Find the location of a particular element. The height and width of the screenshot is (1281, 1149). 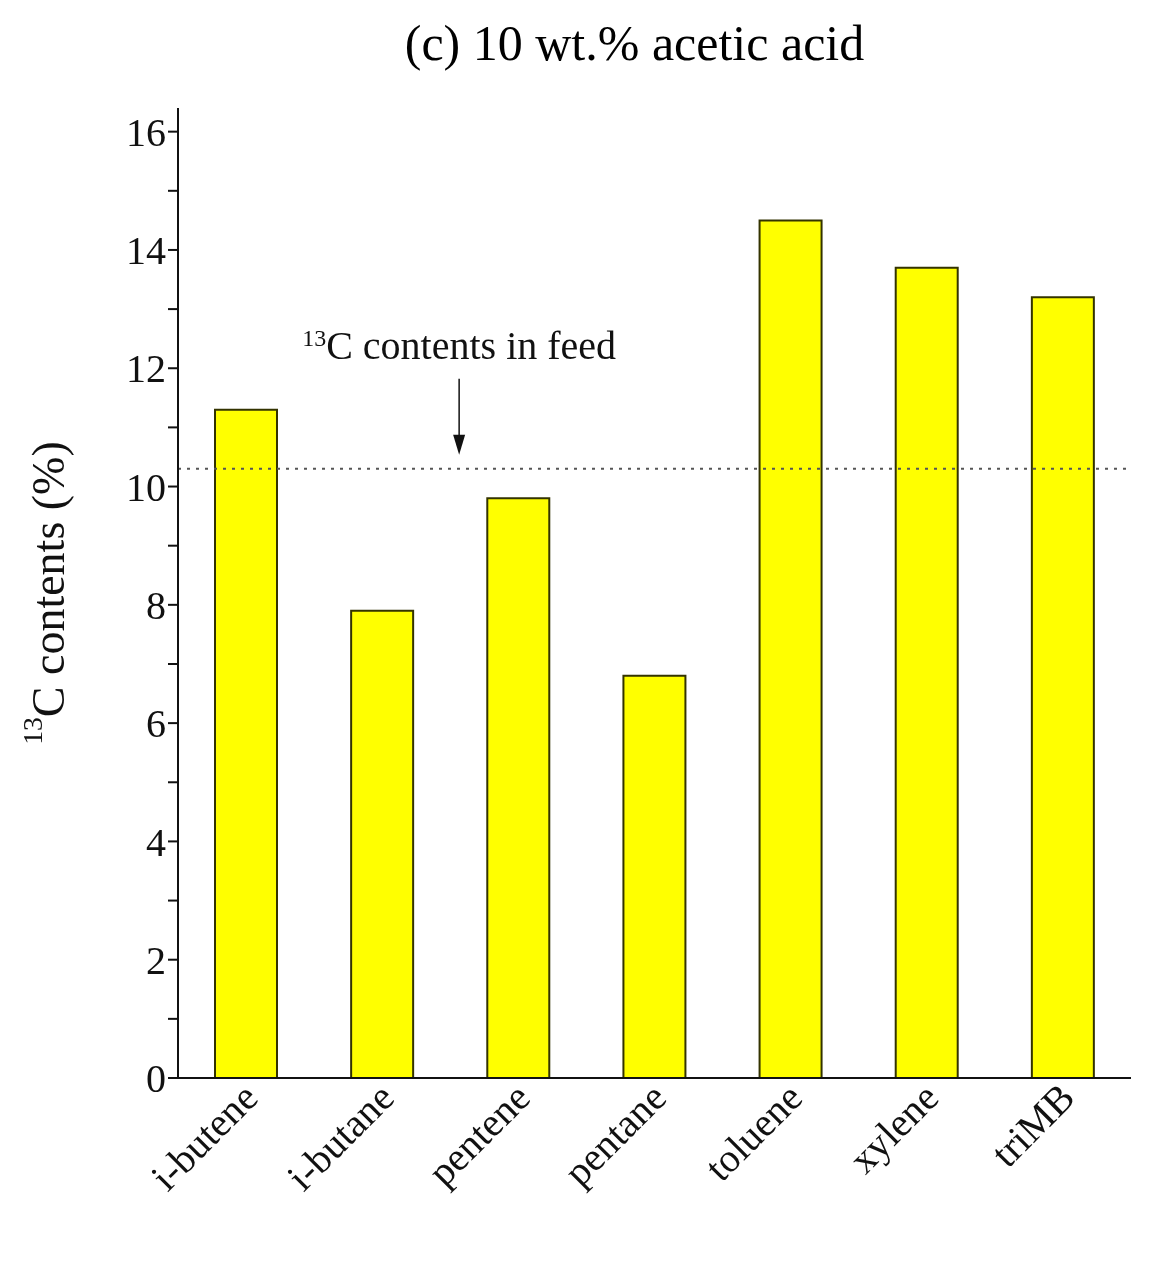

y-tick-label: 0 is located at coordinates (156, 1079).